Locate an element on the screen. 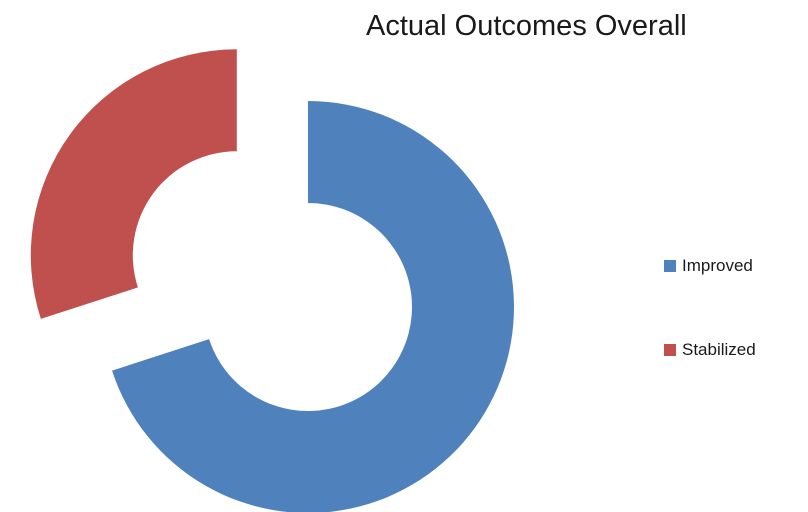  legend-item-stabilized: Stabilized is located at coordinates (734, 350).